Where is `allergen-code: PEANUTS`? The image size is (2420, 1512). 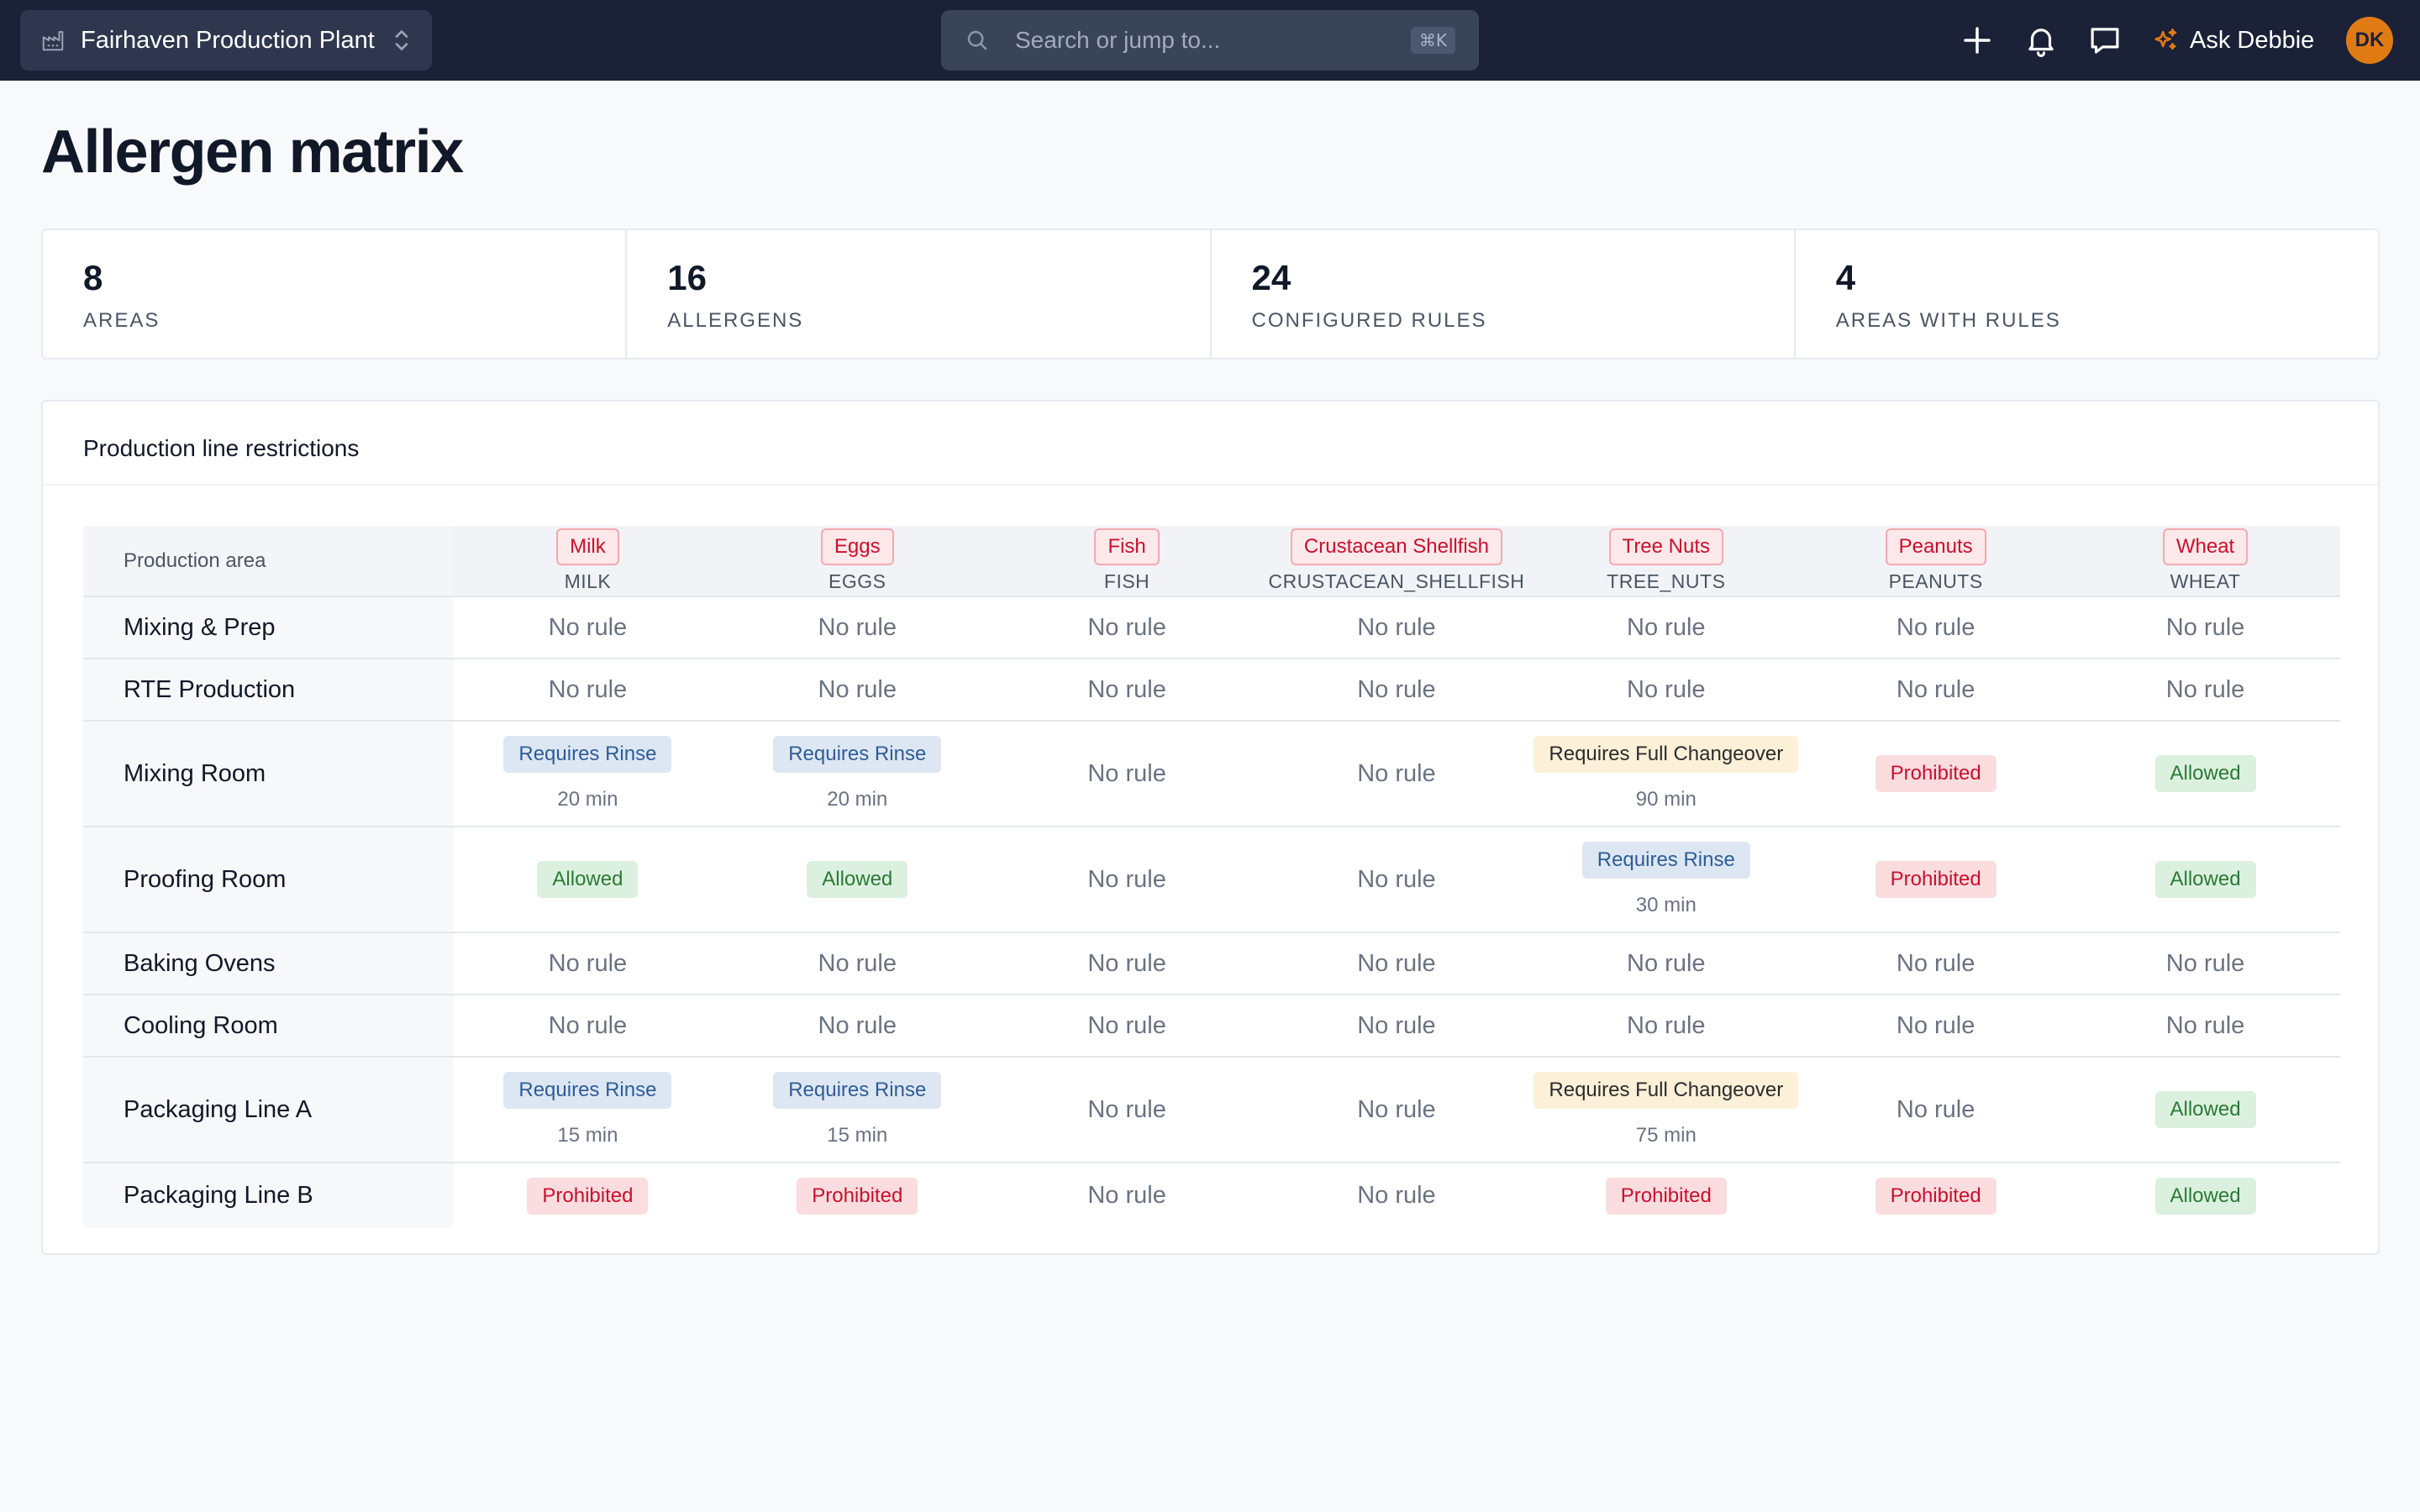
allergen-code: PEANUTS is located at coordinates (1935, 581).